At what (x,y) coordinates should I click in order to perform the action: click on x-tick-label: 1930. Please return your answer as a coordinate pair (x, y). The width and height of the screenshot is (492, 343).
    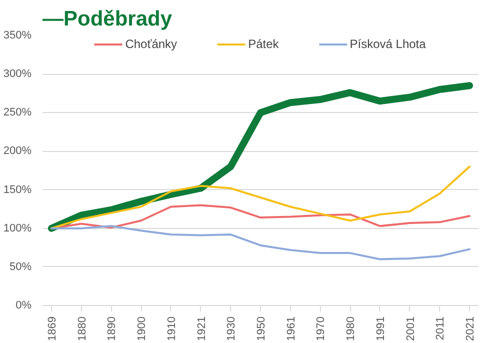
    Looking at the image, I should click on (232, 328).